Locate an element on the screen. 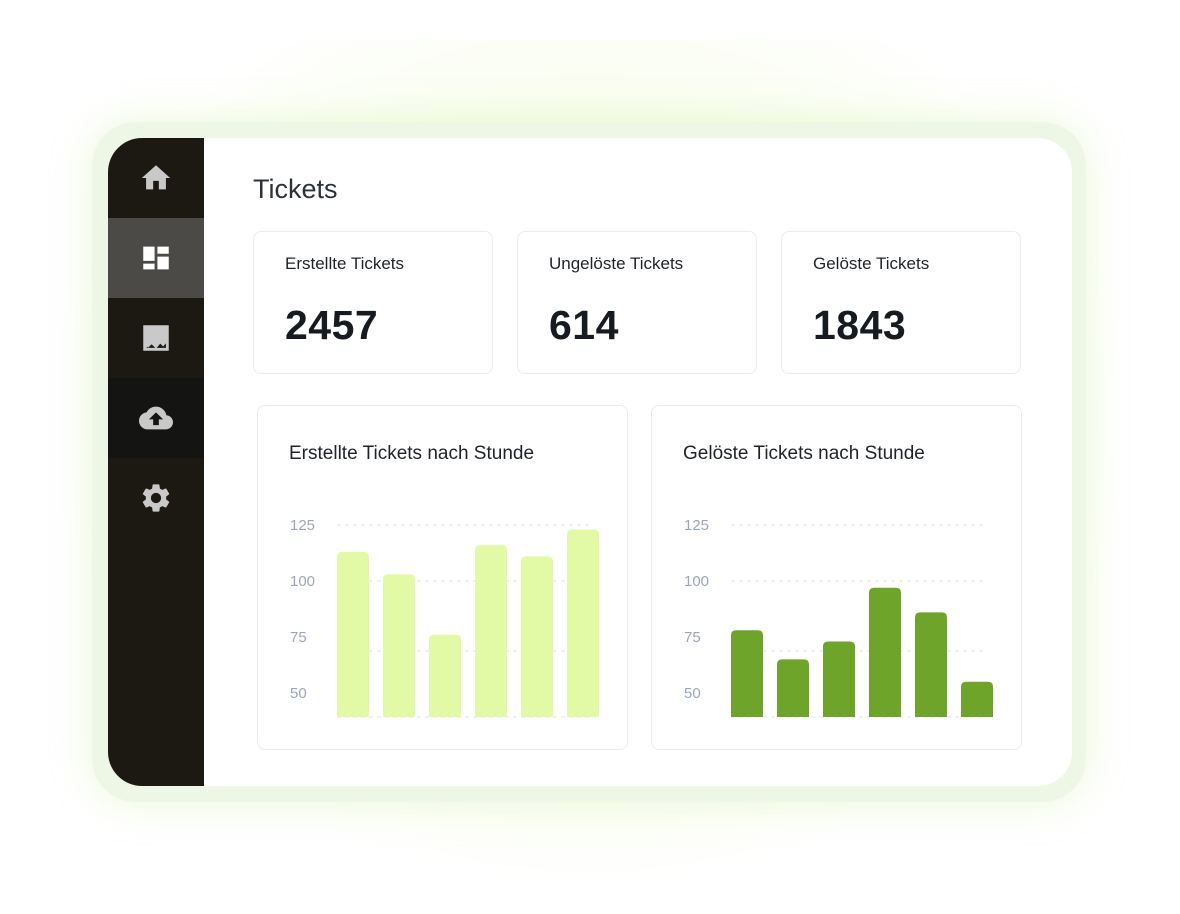 The image size is (1180, 914). stat-label: Erstellte Tickets is located at coordinates (345, 263).